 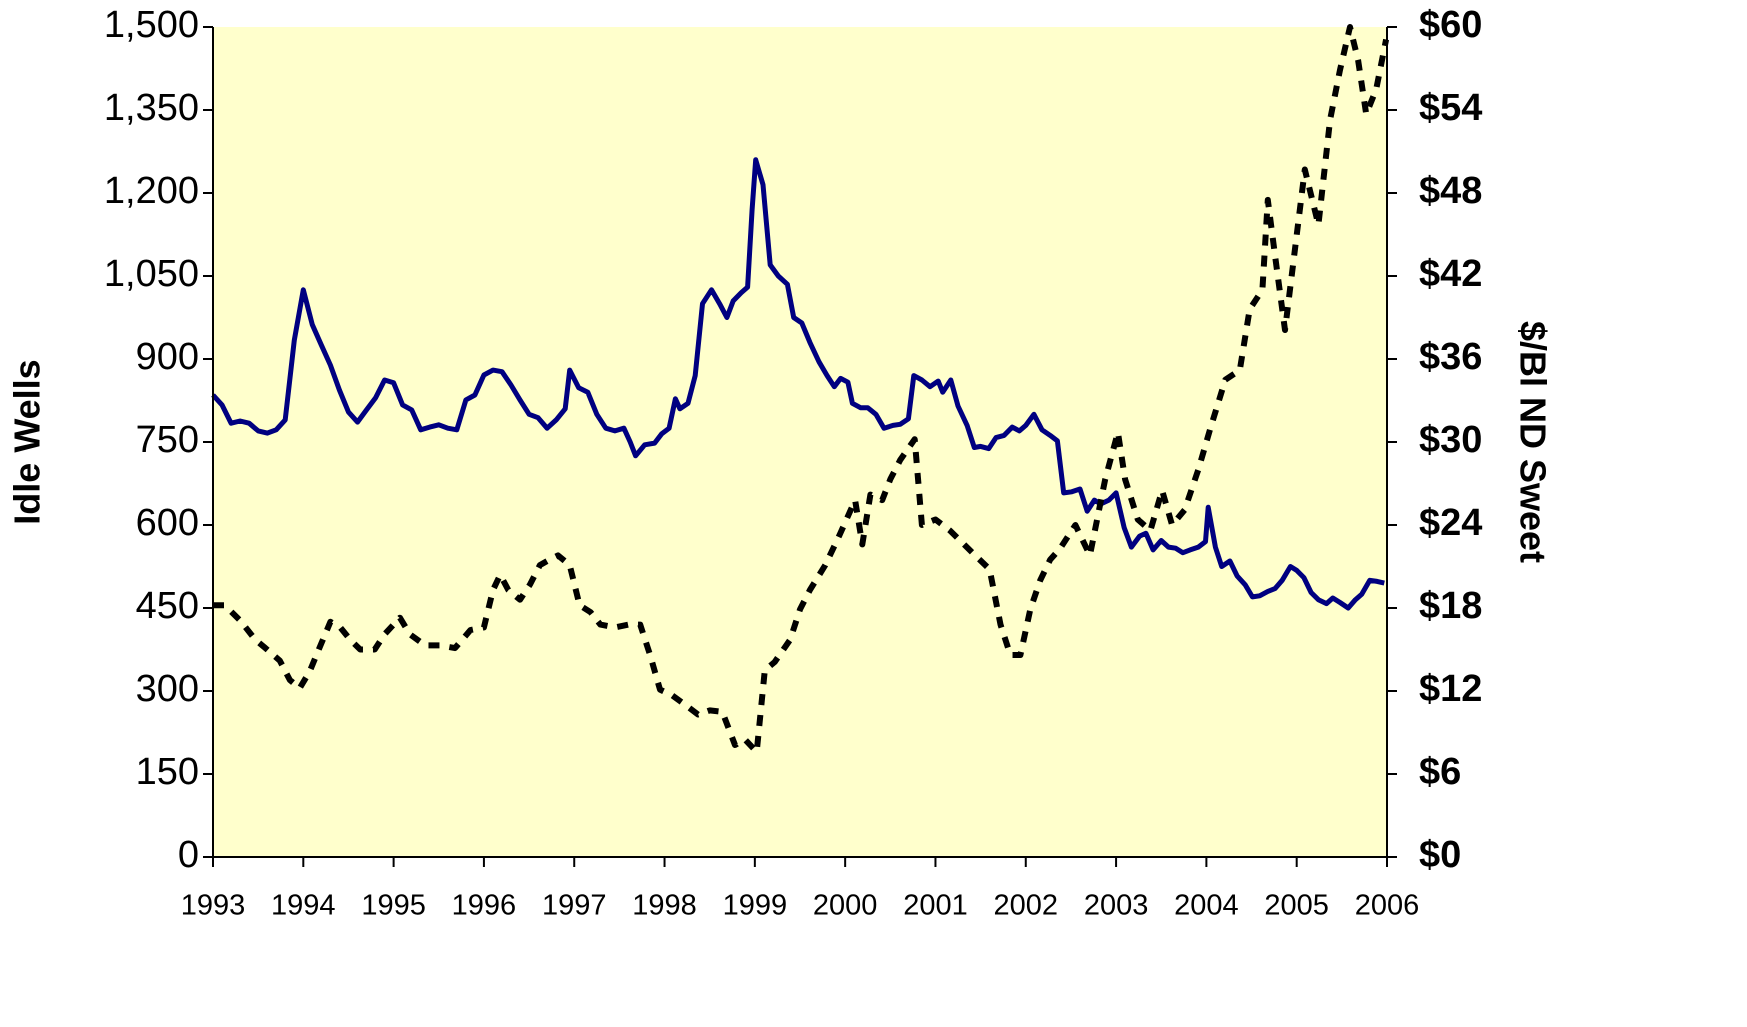 I want to click on y-tick-label: 750, so click(x=167, y=440).